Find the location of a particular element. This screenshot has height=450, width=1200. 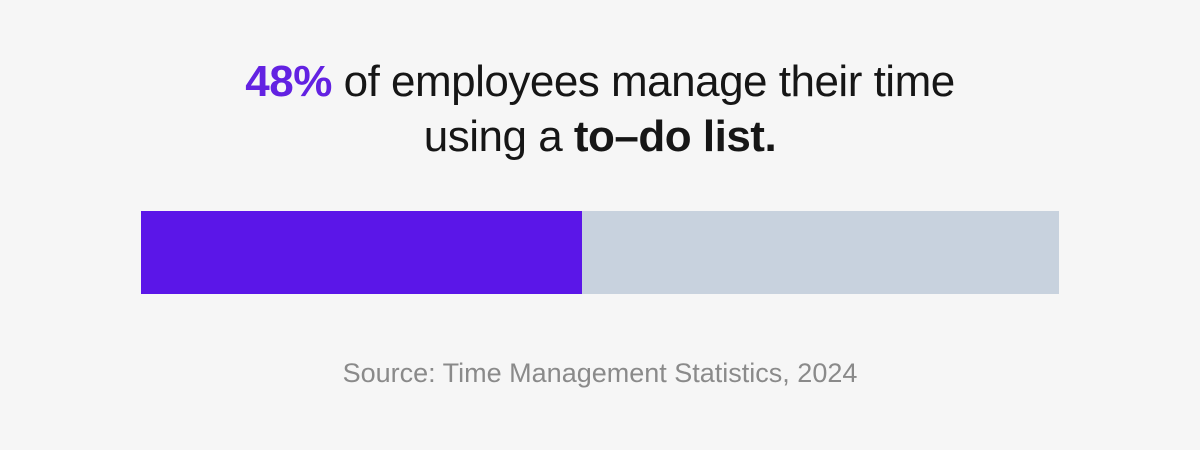

progress-bar-track is located at coordinates (600, 252).